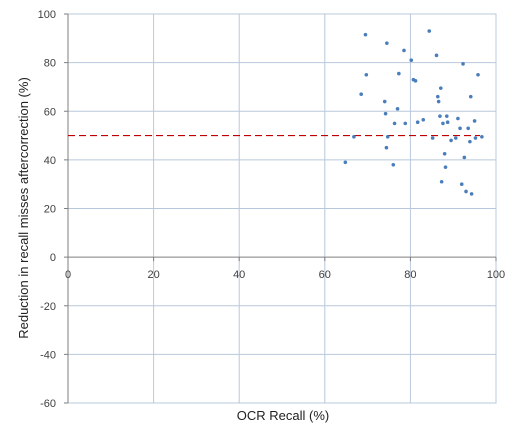 This screenshot has width=517, height=438. What do you see at coordinates (50, 161) in the screenshot?
I see `y-tick-label: 40` at bounding box center [50, 161].